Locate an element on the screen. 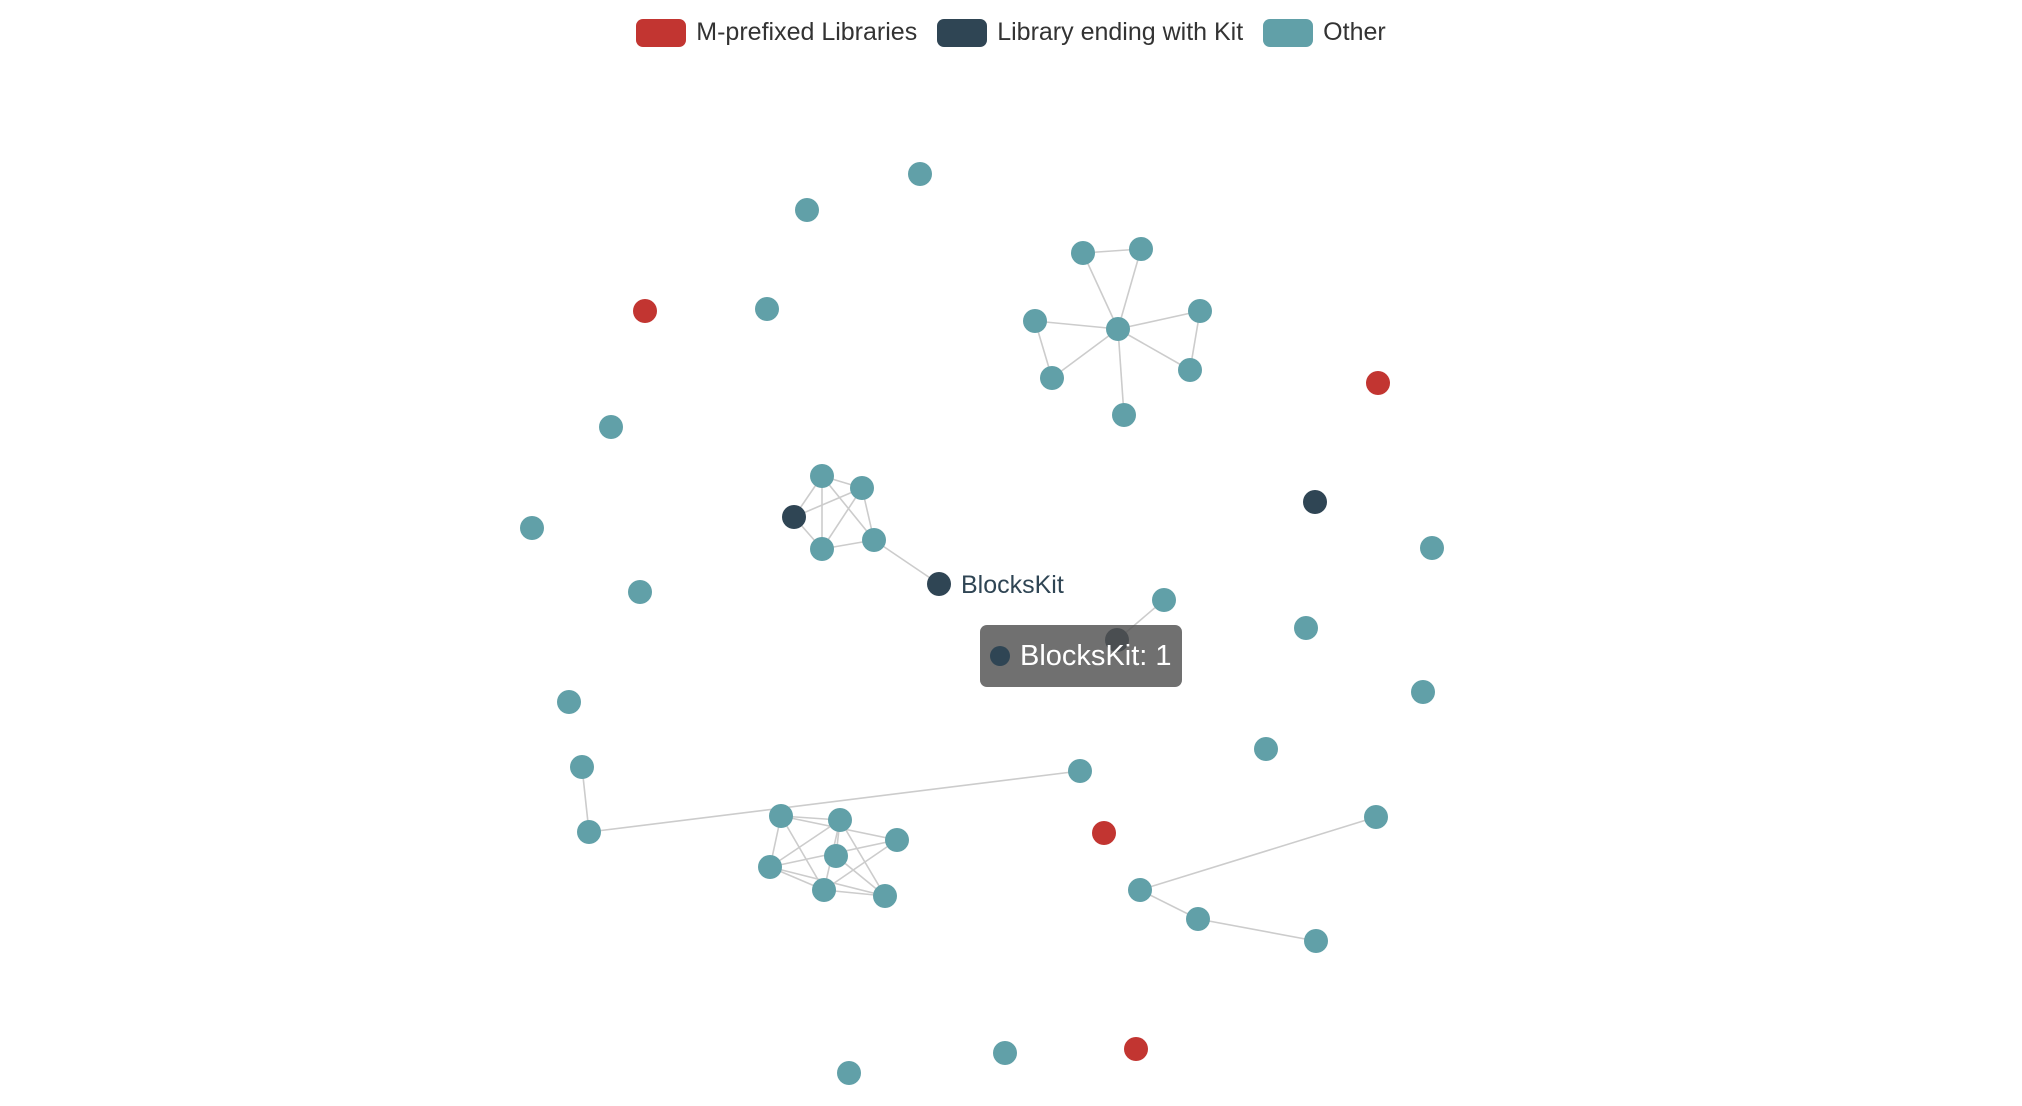  graph-labels: BlocksKit is located at coordinates (1012, 585).